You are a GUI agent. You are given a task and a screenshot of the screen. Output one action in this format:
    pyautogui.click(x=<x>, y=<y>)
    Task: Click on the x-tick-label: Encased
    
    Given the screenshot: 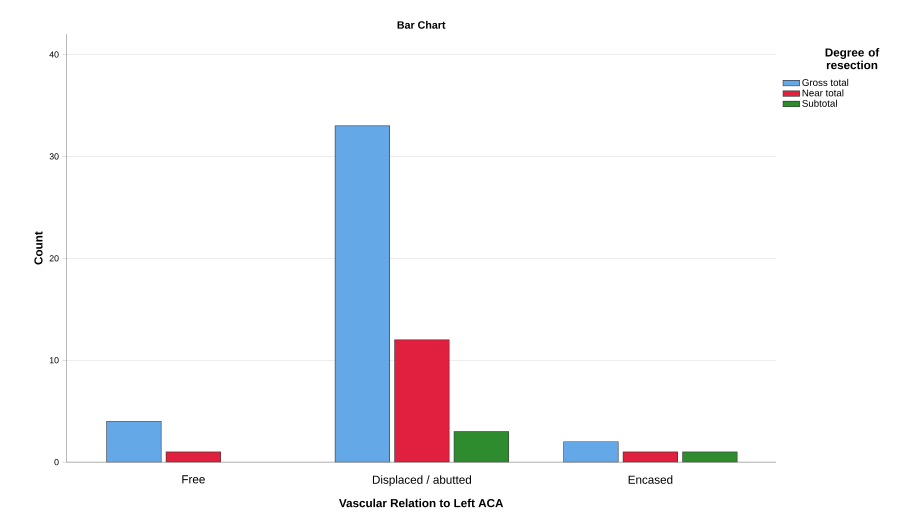 What is the action you would take?
    pyautogui.click(x=650, y=480)
    